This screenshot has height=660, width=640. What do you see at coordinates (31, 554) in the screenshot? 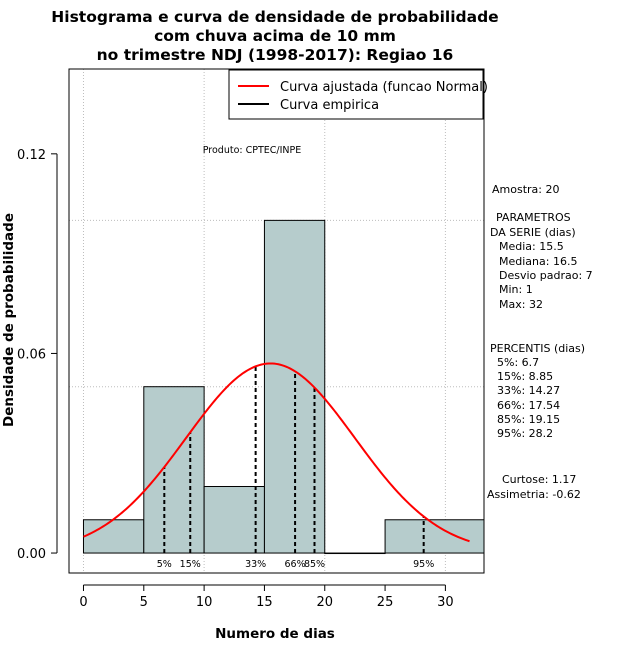
I see `y-tick-label-0: 0.00` at bounding box center [31, 554].